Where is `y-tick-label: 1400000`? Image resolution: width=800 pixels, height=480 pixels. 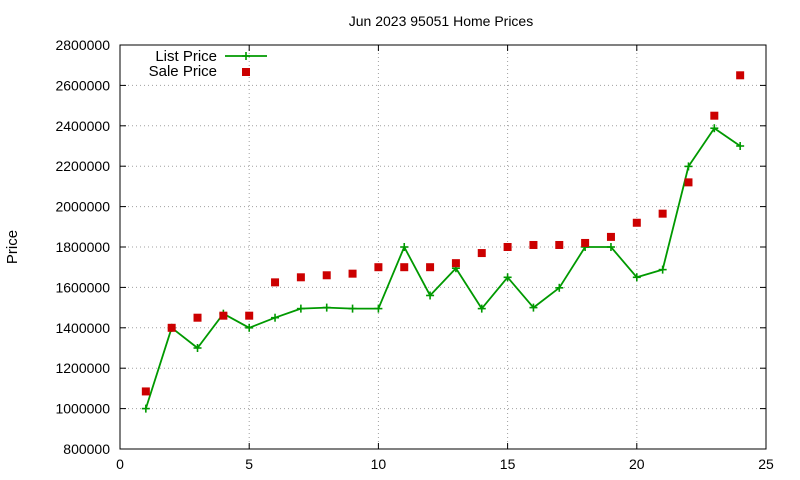
y-tick-label: 1400000 is located at coordinates (82, 328).